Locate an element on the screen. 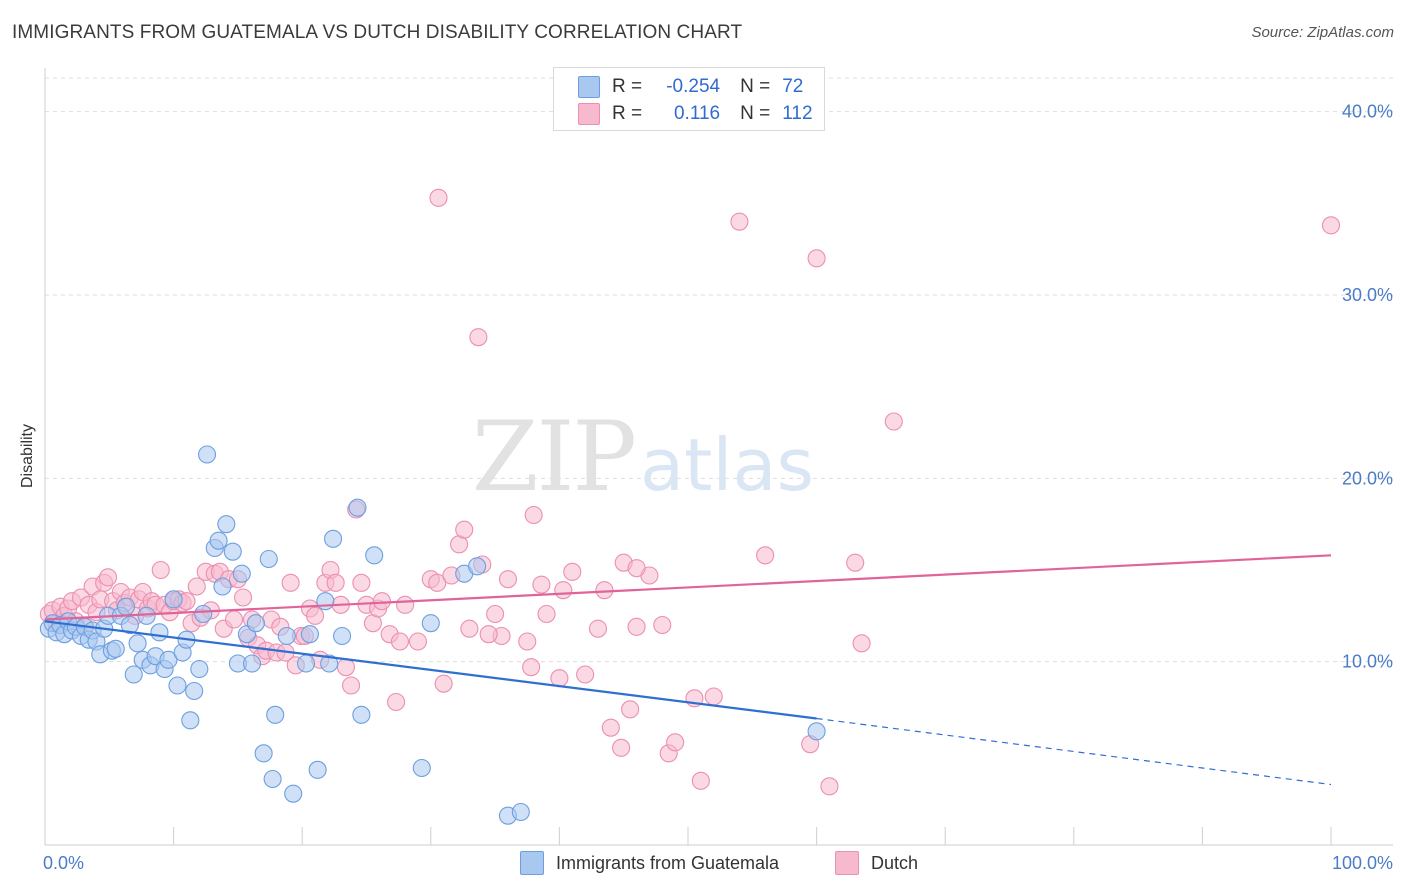 The width and height of the screenshot is (1406, 892). x-tick-label: 100.0% is located at coordinates (1362, 863).